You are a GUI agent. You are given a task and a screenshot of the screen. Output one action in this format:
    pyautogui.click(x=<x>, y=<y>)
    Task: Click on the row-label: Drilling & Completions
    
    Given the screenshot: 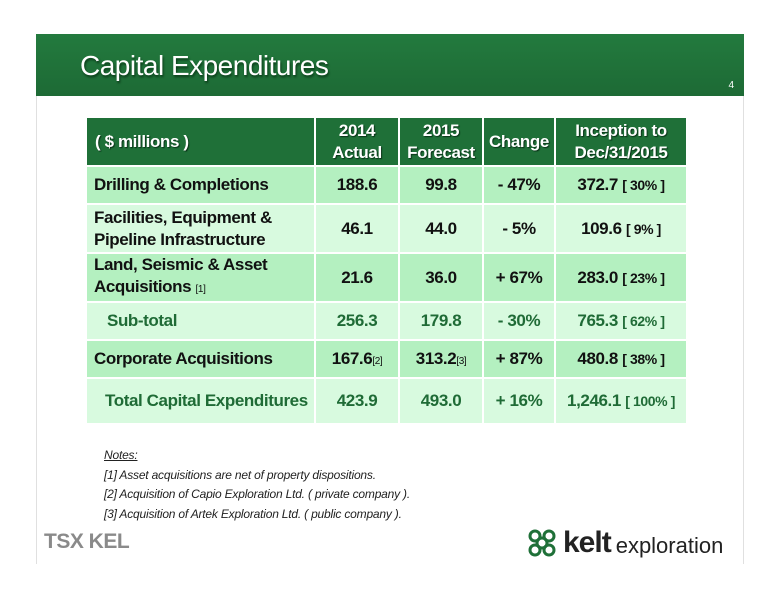 What is the action you would take?
    pyautogui.click(x=201, y=185)
    